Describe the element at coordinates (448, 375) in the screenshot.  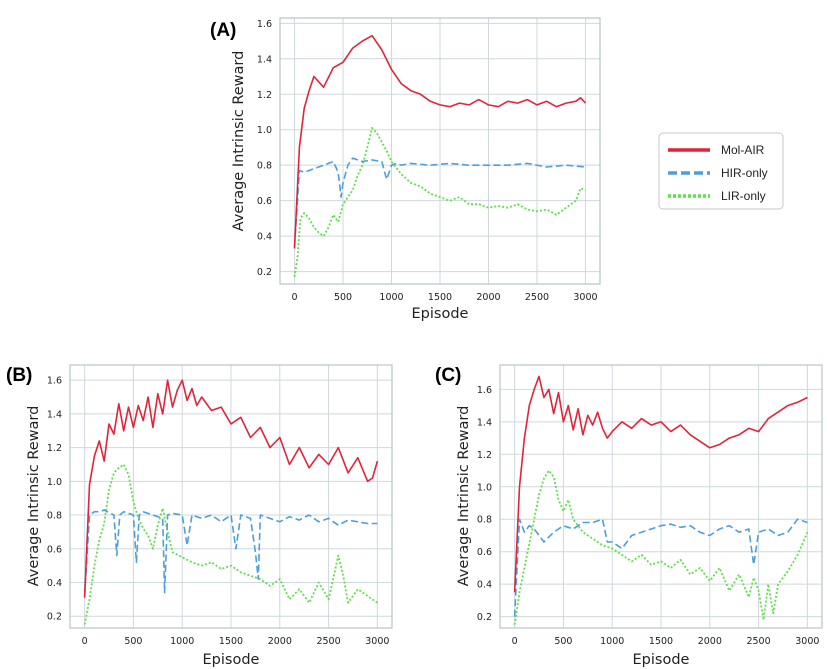
I see `panel-letter-c: (C)` at that location.